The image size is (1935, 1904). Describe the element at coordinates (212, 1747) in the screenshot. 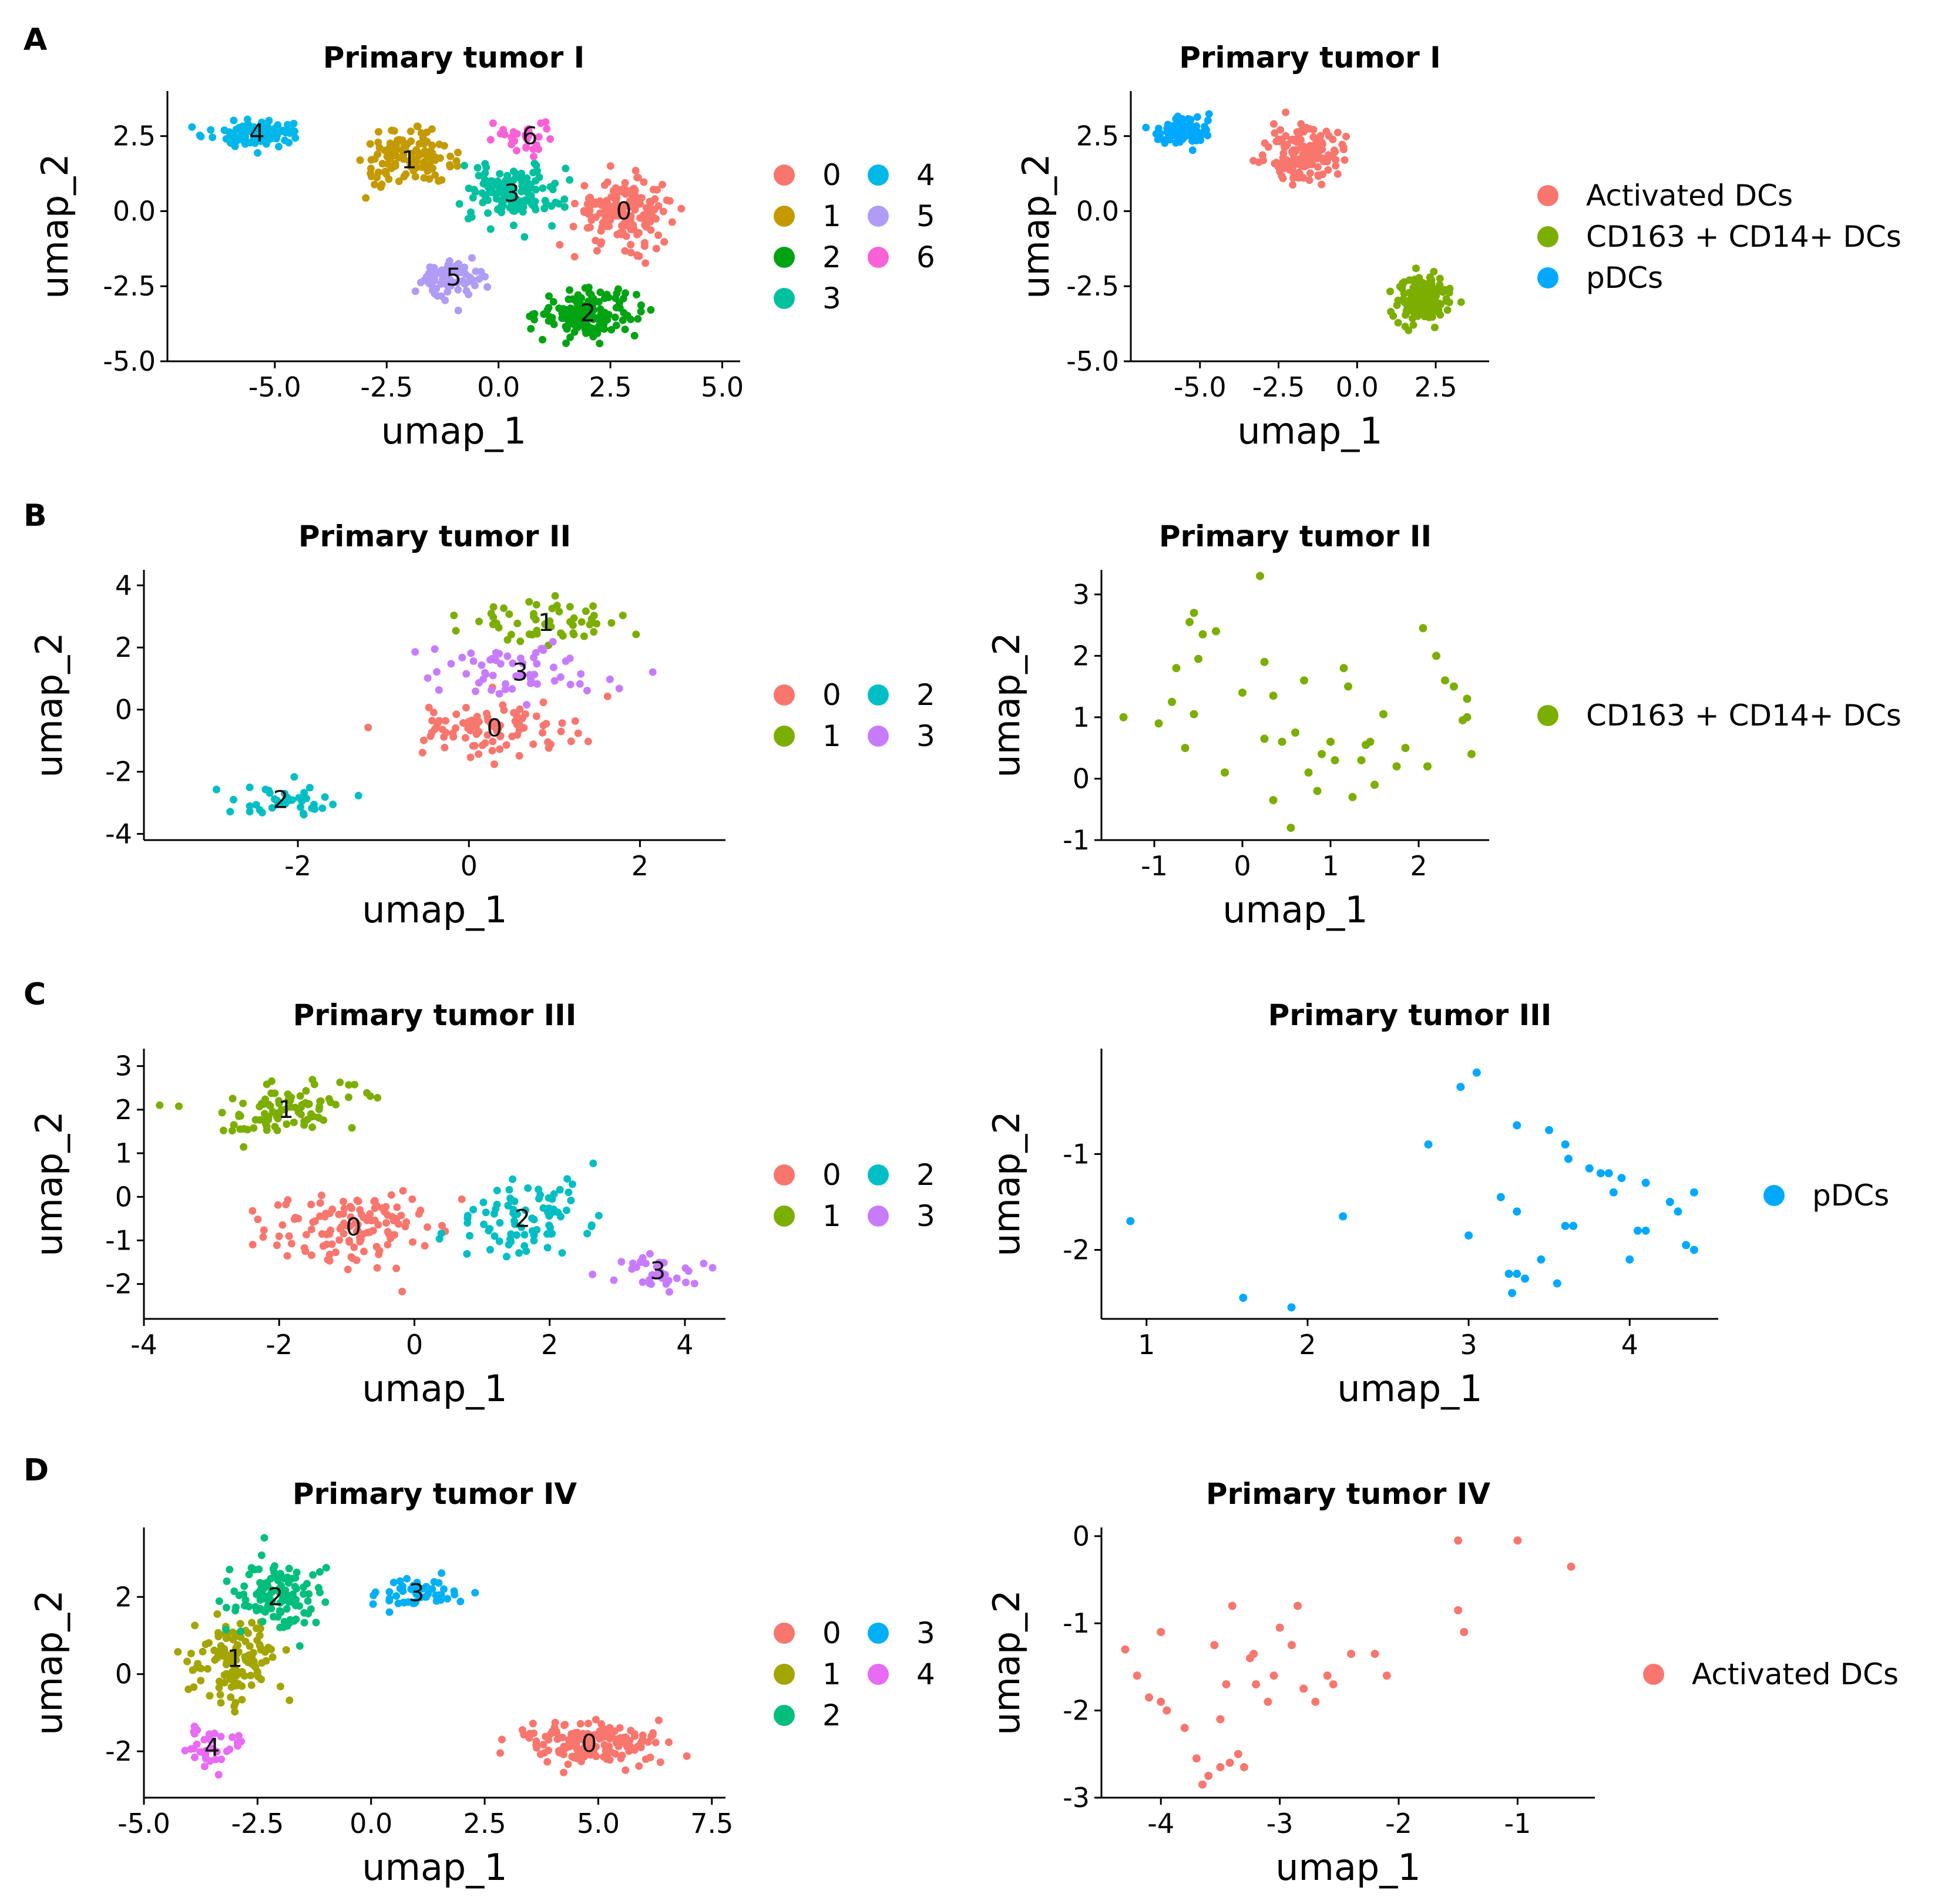

I see `cluster-label: 4` at that location.